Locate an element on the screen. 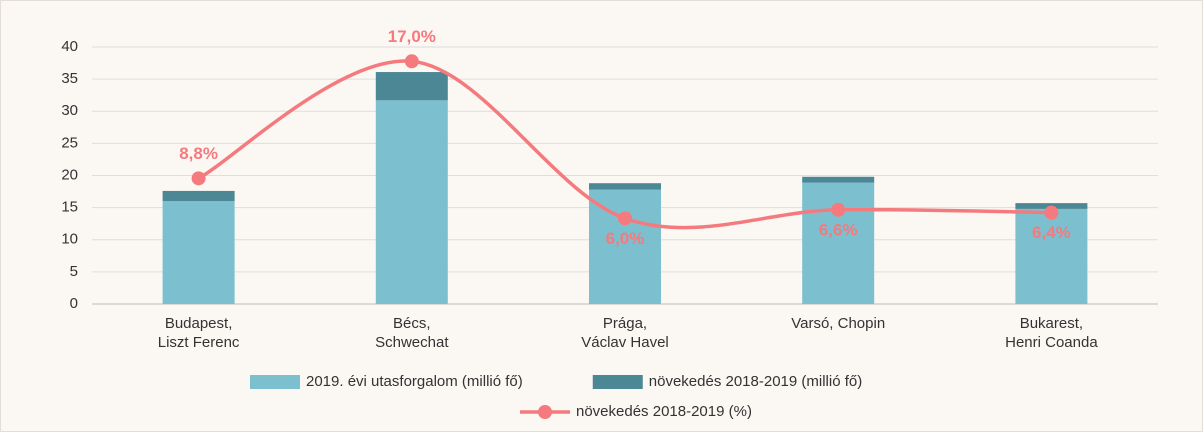 The image size is (1203, 432). y-tick-label: 0 is located at coordinates (74, 303).